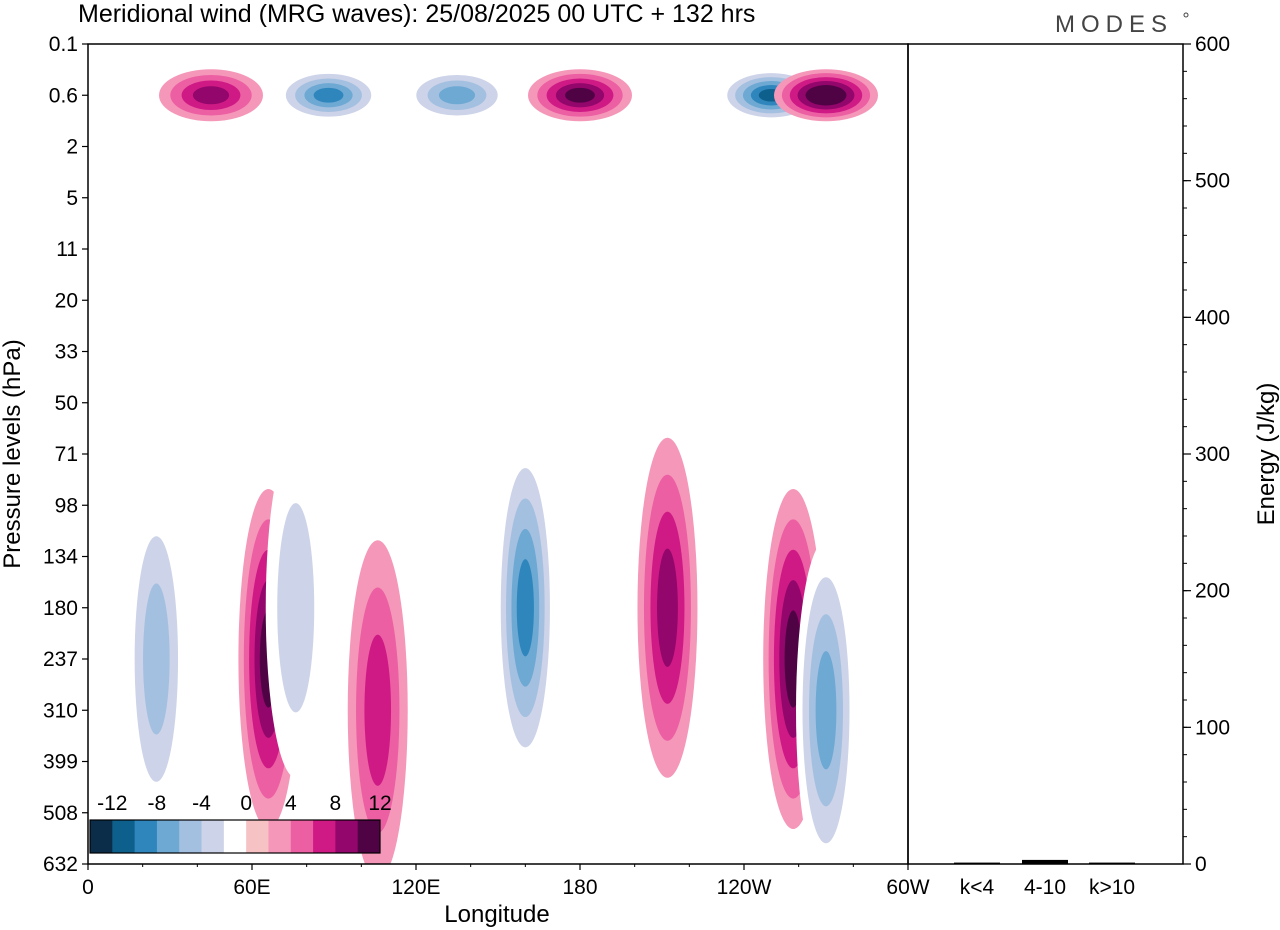 The image size is (1280, 930). Describe the element at coordinates (66, 403) in the screenshot. I see `y-tick-label: 50` at that location.